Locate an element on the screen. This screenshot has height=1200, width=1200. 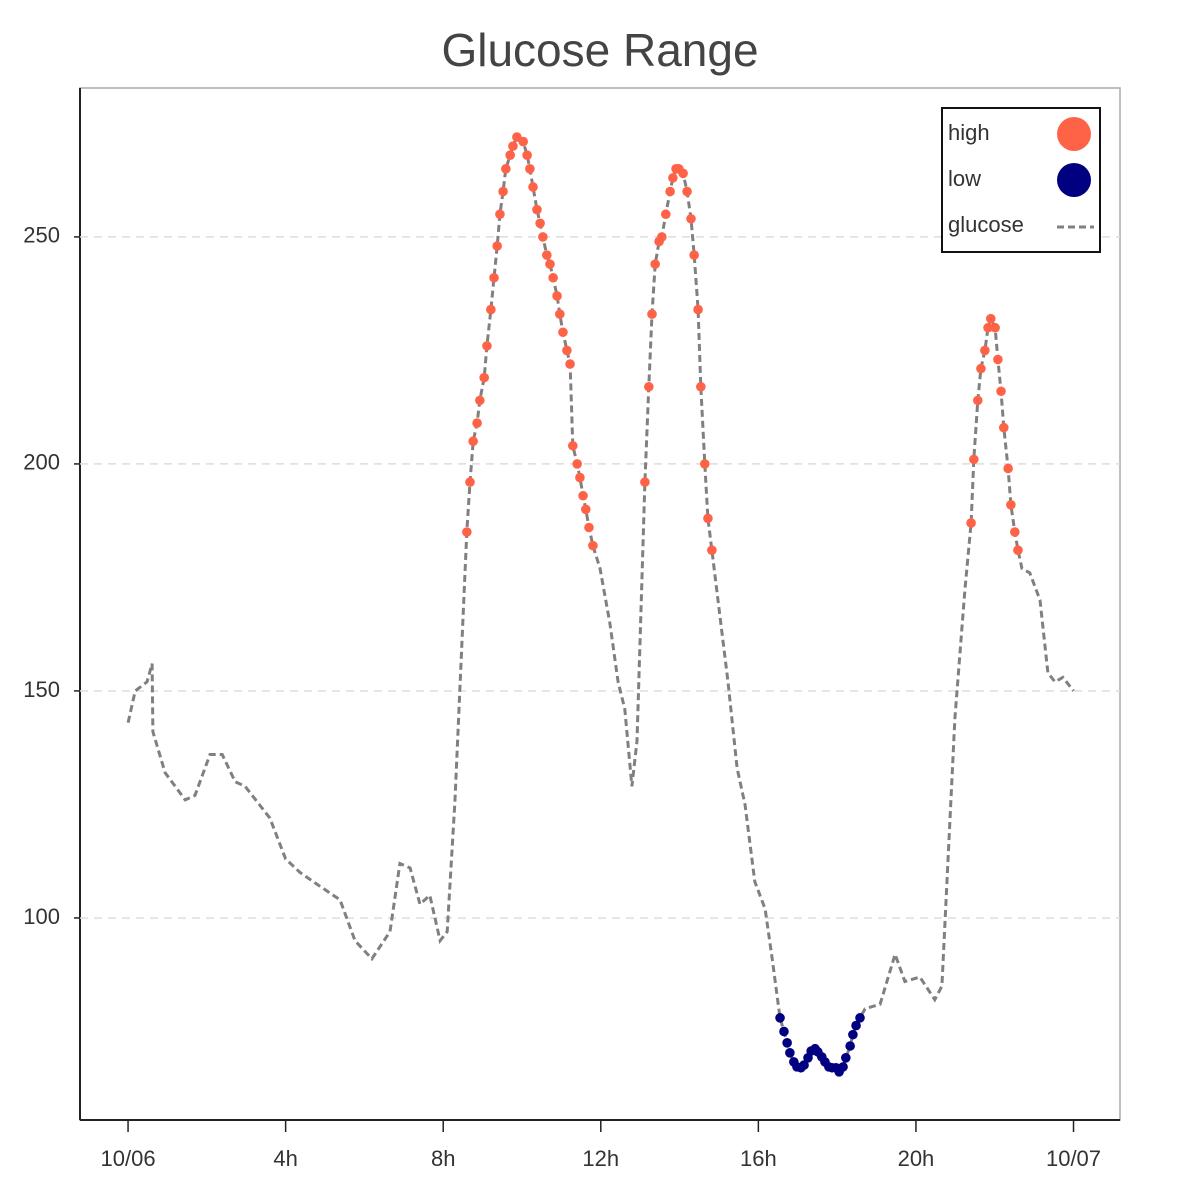
y-tick-label: 150 is located at coordinates (41, 689).